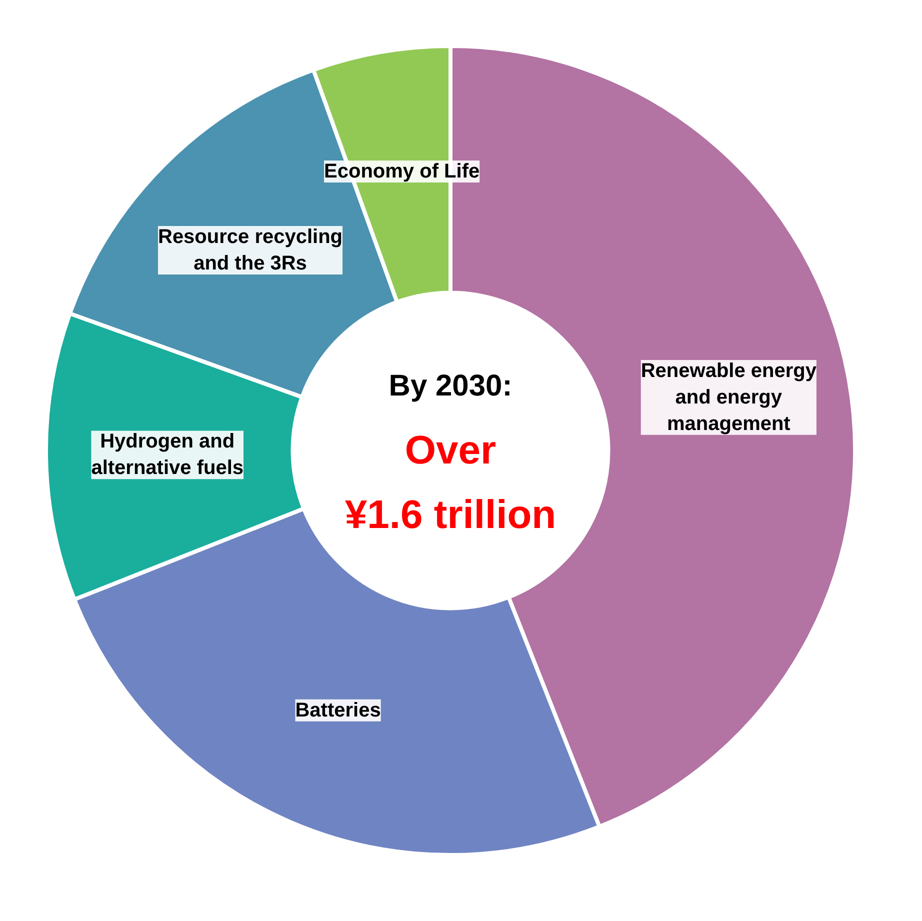 This screenshot has height=921, width=922. Describe the element at coordinates (450, 385) in the screenshot. I see `text: By 2030:` at that location.